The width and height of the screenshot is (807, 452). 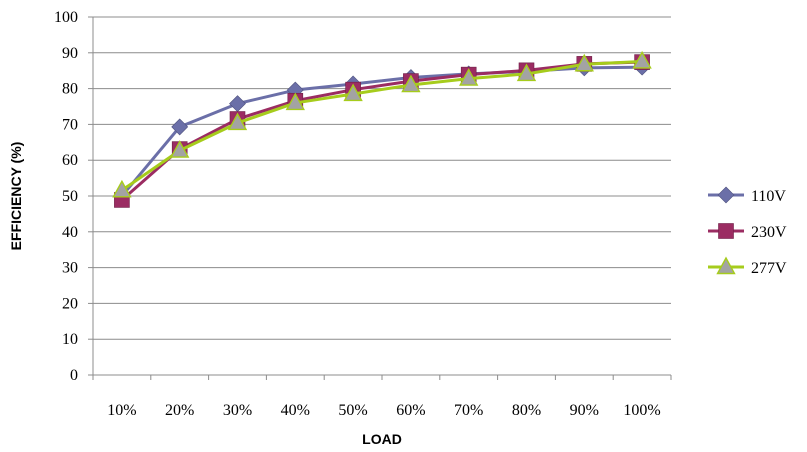 What do you see at coordinates (70, 89) in the screenshot?
I see `y-tick-label: 80` at bounding box center [70, 89].